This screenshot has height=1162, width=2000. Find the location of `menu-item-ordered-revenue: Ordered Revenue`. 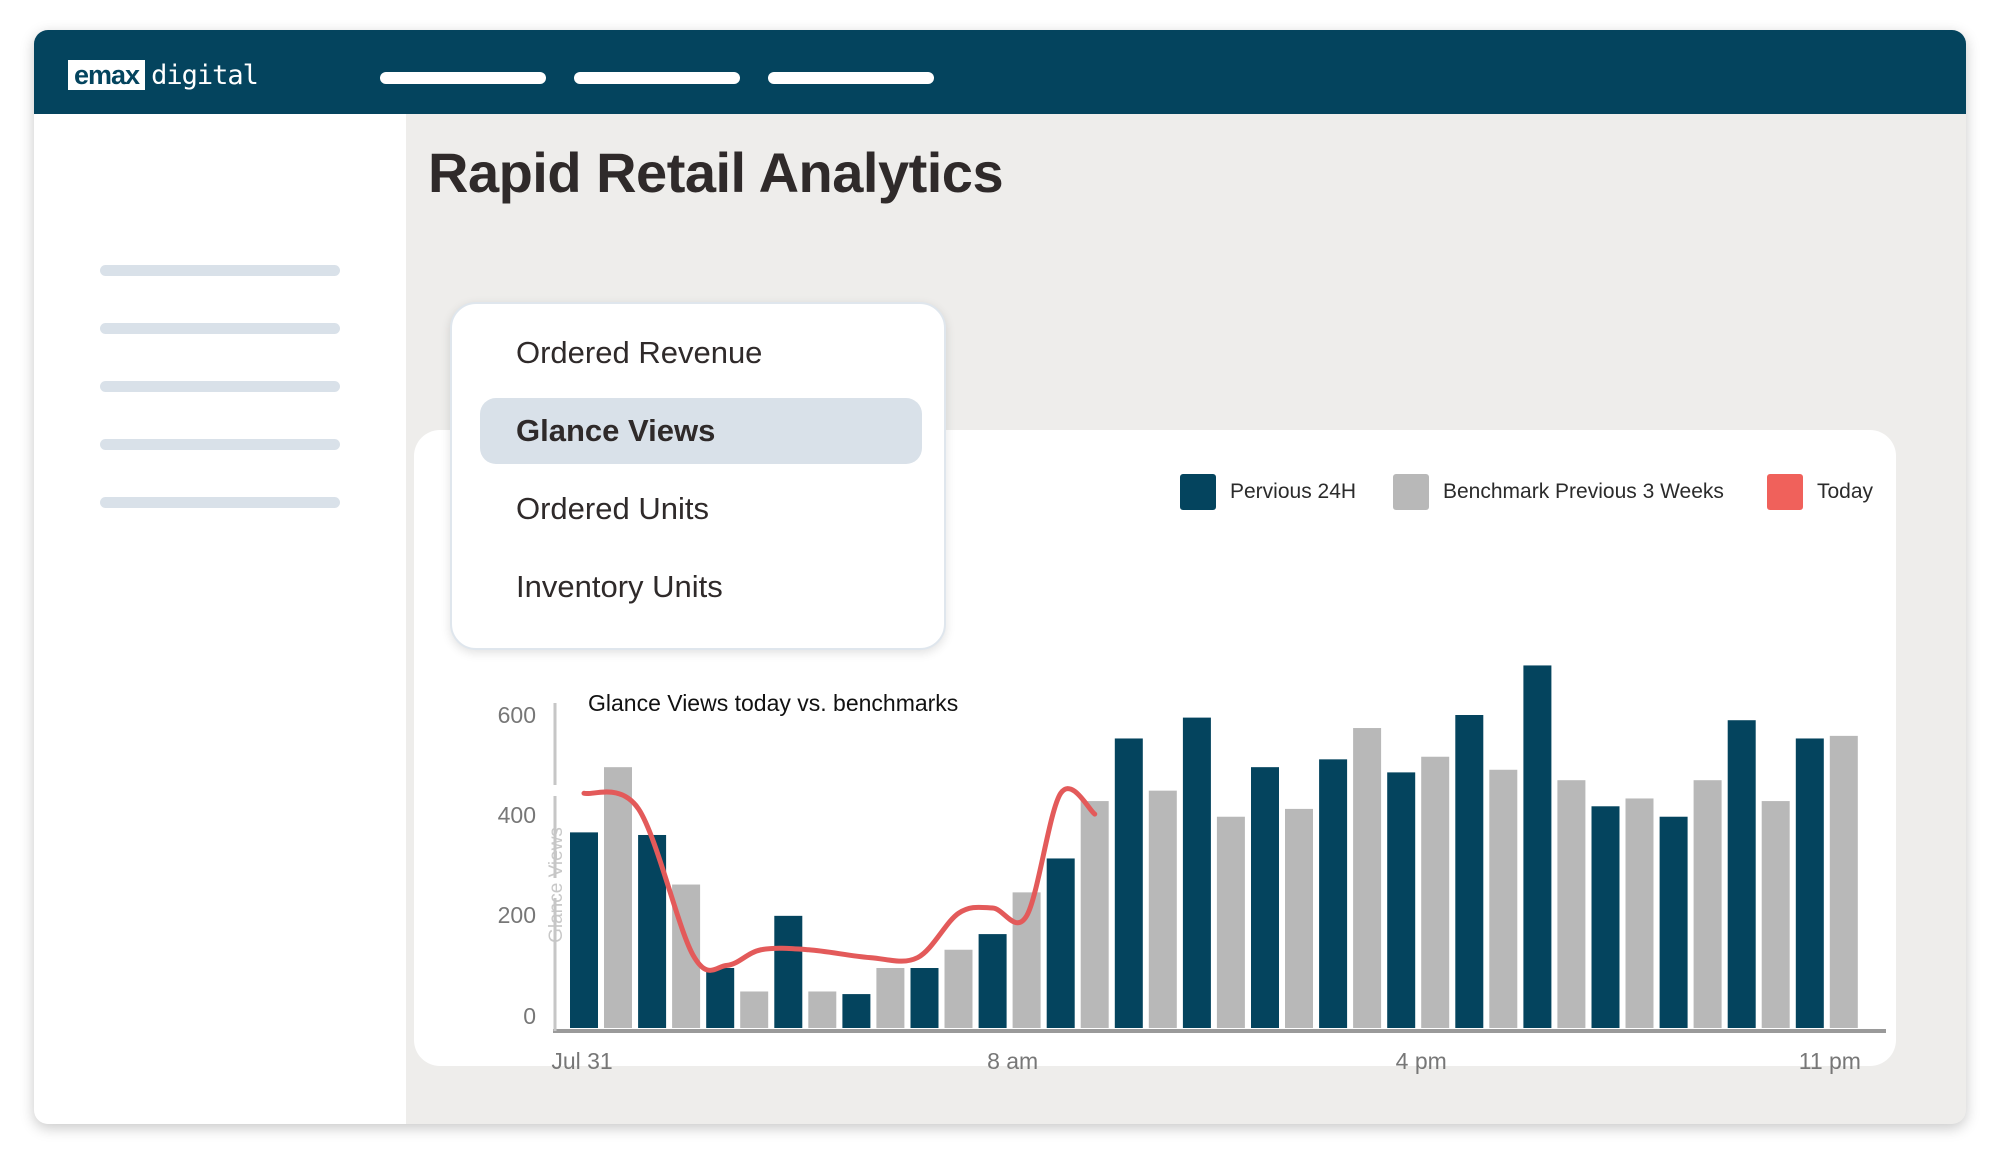

menu-item-ordered-revenue: Ordered Revenue is located at coordinates (639, 352).